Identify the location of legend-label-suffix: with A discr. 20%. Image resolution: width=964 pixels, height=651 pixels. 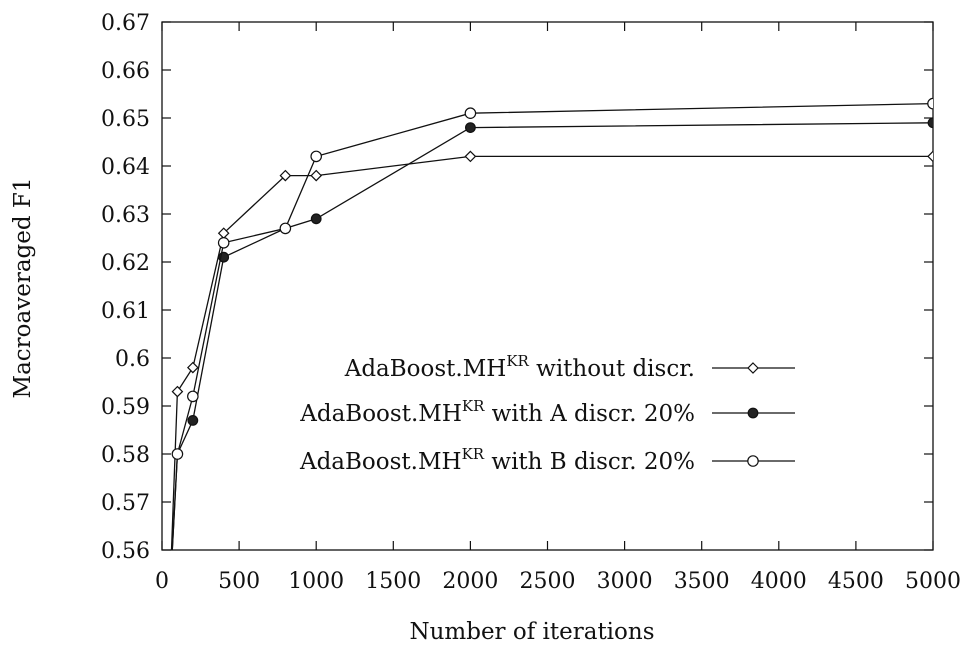
(589, 414).